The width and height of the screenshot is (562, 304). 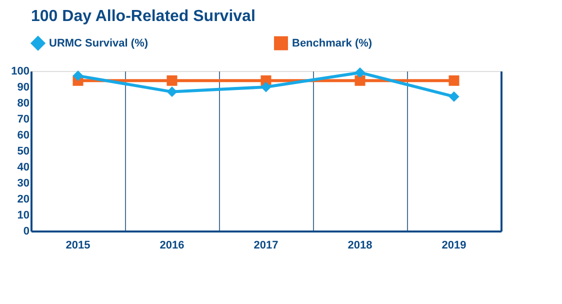 I want to click on legend-label: Benchmark (%), so click(x=332, y=43).